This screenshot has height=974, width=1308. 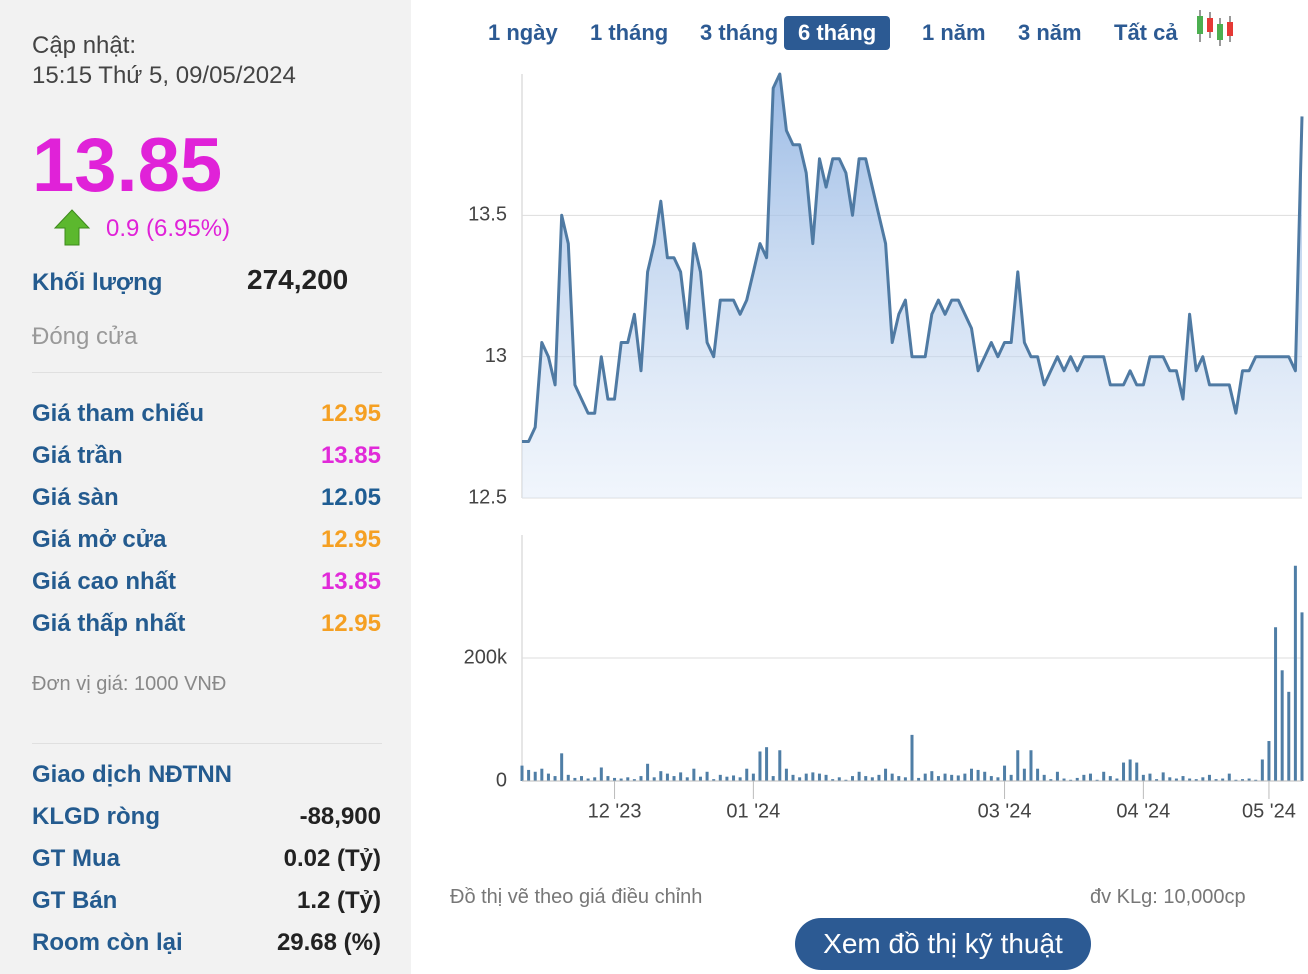 I want to click on range-tab: 3 năm, so click(x=1050, y=32).